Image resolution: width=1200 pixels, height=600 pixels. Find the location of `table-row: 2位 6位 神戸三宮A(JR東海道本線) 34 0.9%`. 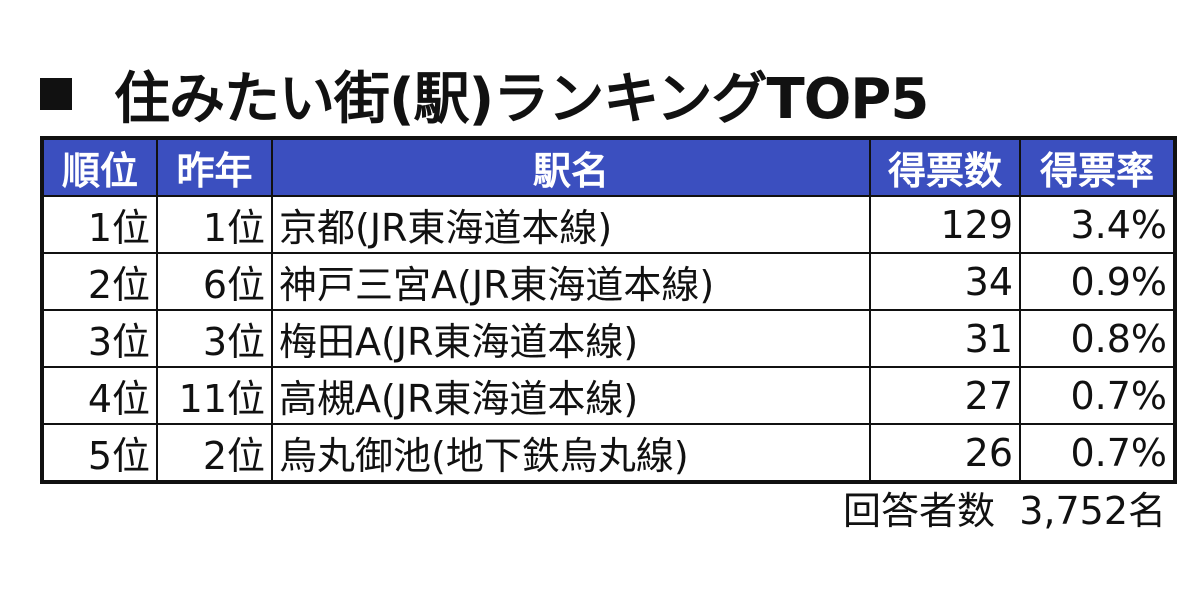

table-row: 2位 6位 神戸三宮A(JR東海道本線) 34 0.9% is located at coordinates (608, 281).